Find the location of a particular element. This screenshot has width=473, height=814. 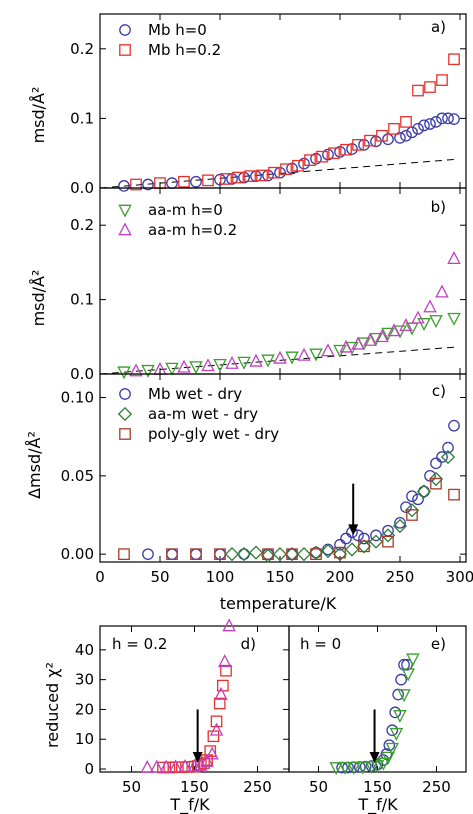

y-tick-label: 0.10 is located at coordinates (77, 398).